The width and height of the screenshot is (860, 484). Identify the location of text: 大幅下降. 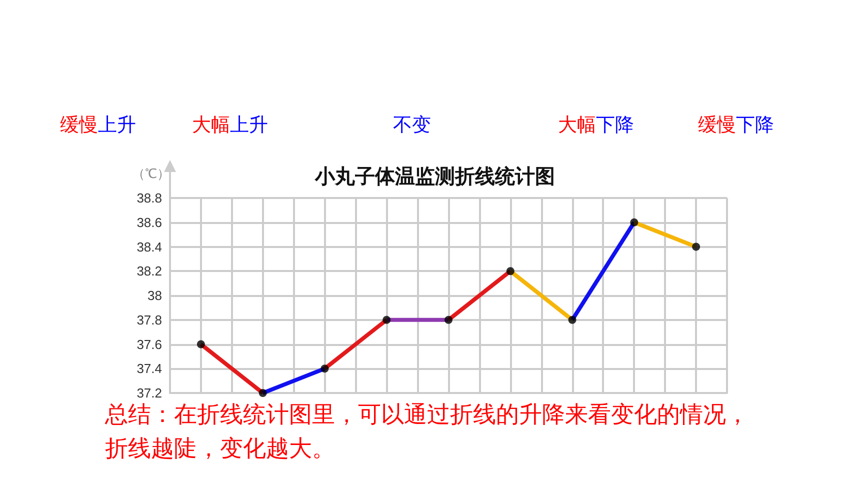
(596, 125).